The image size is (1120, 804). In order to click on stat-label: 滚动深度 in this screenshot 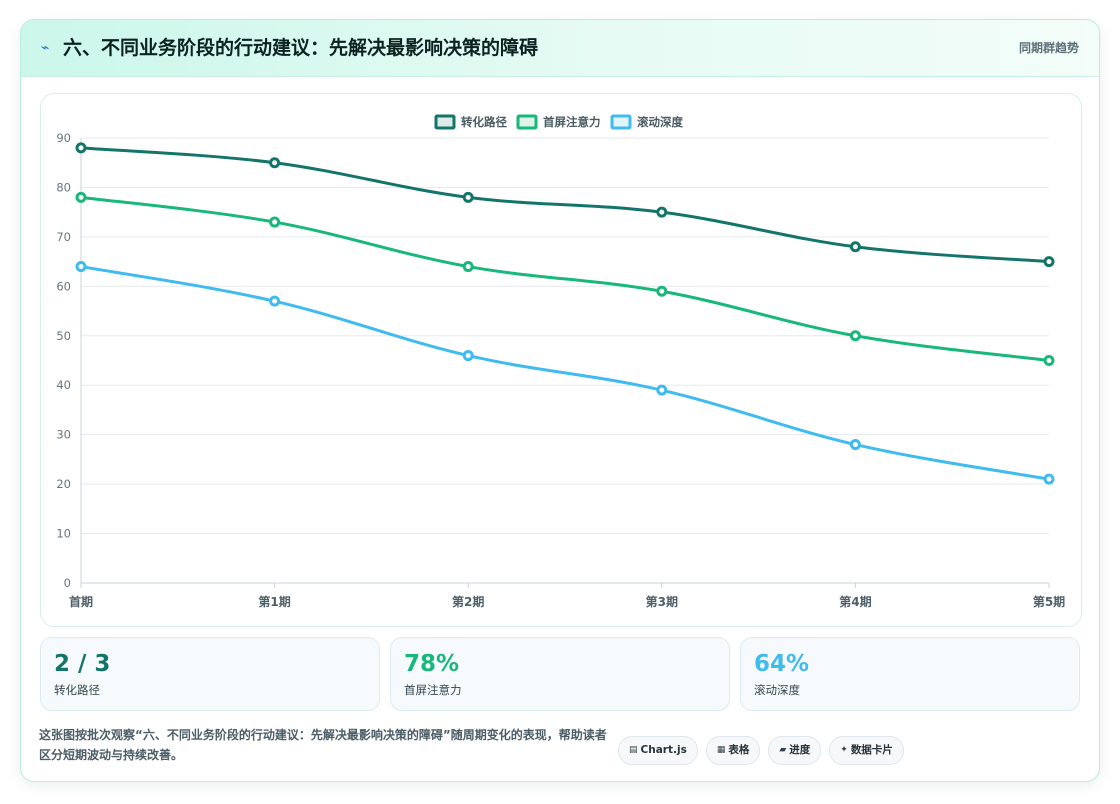, I will do `click(777, 690)`.